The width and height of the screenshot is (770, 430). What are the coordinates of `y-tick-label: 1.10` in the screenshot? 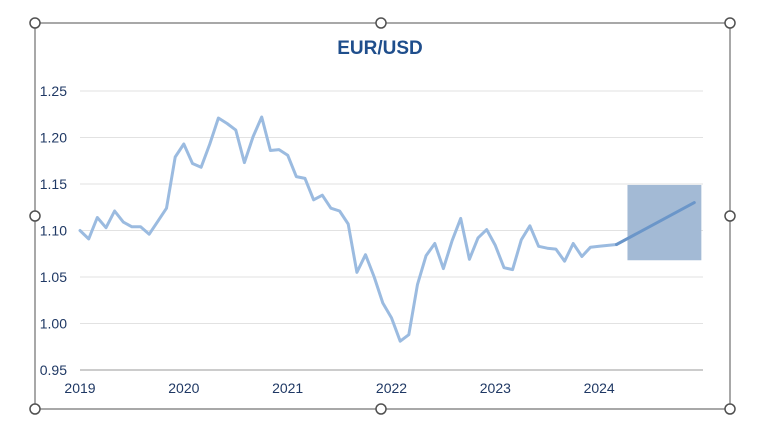 It's located at (53, 231).